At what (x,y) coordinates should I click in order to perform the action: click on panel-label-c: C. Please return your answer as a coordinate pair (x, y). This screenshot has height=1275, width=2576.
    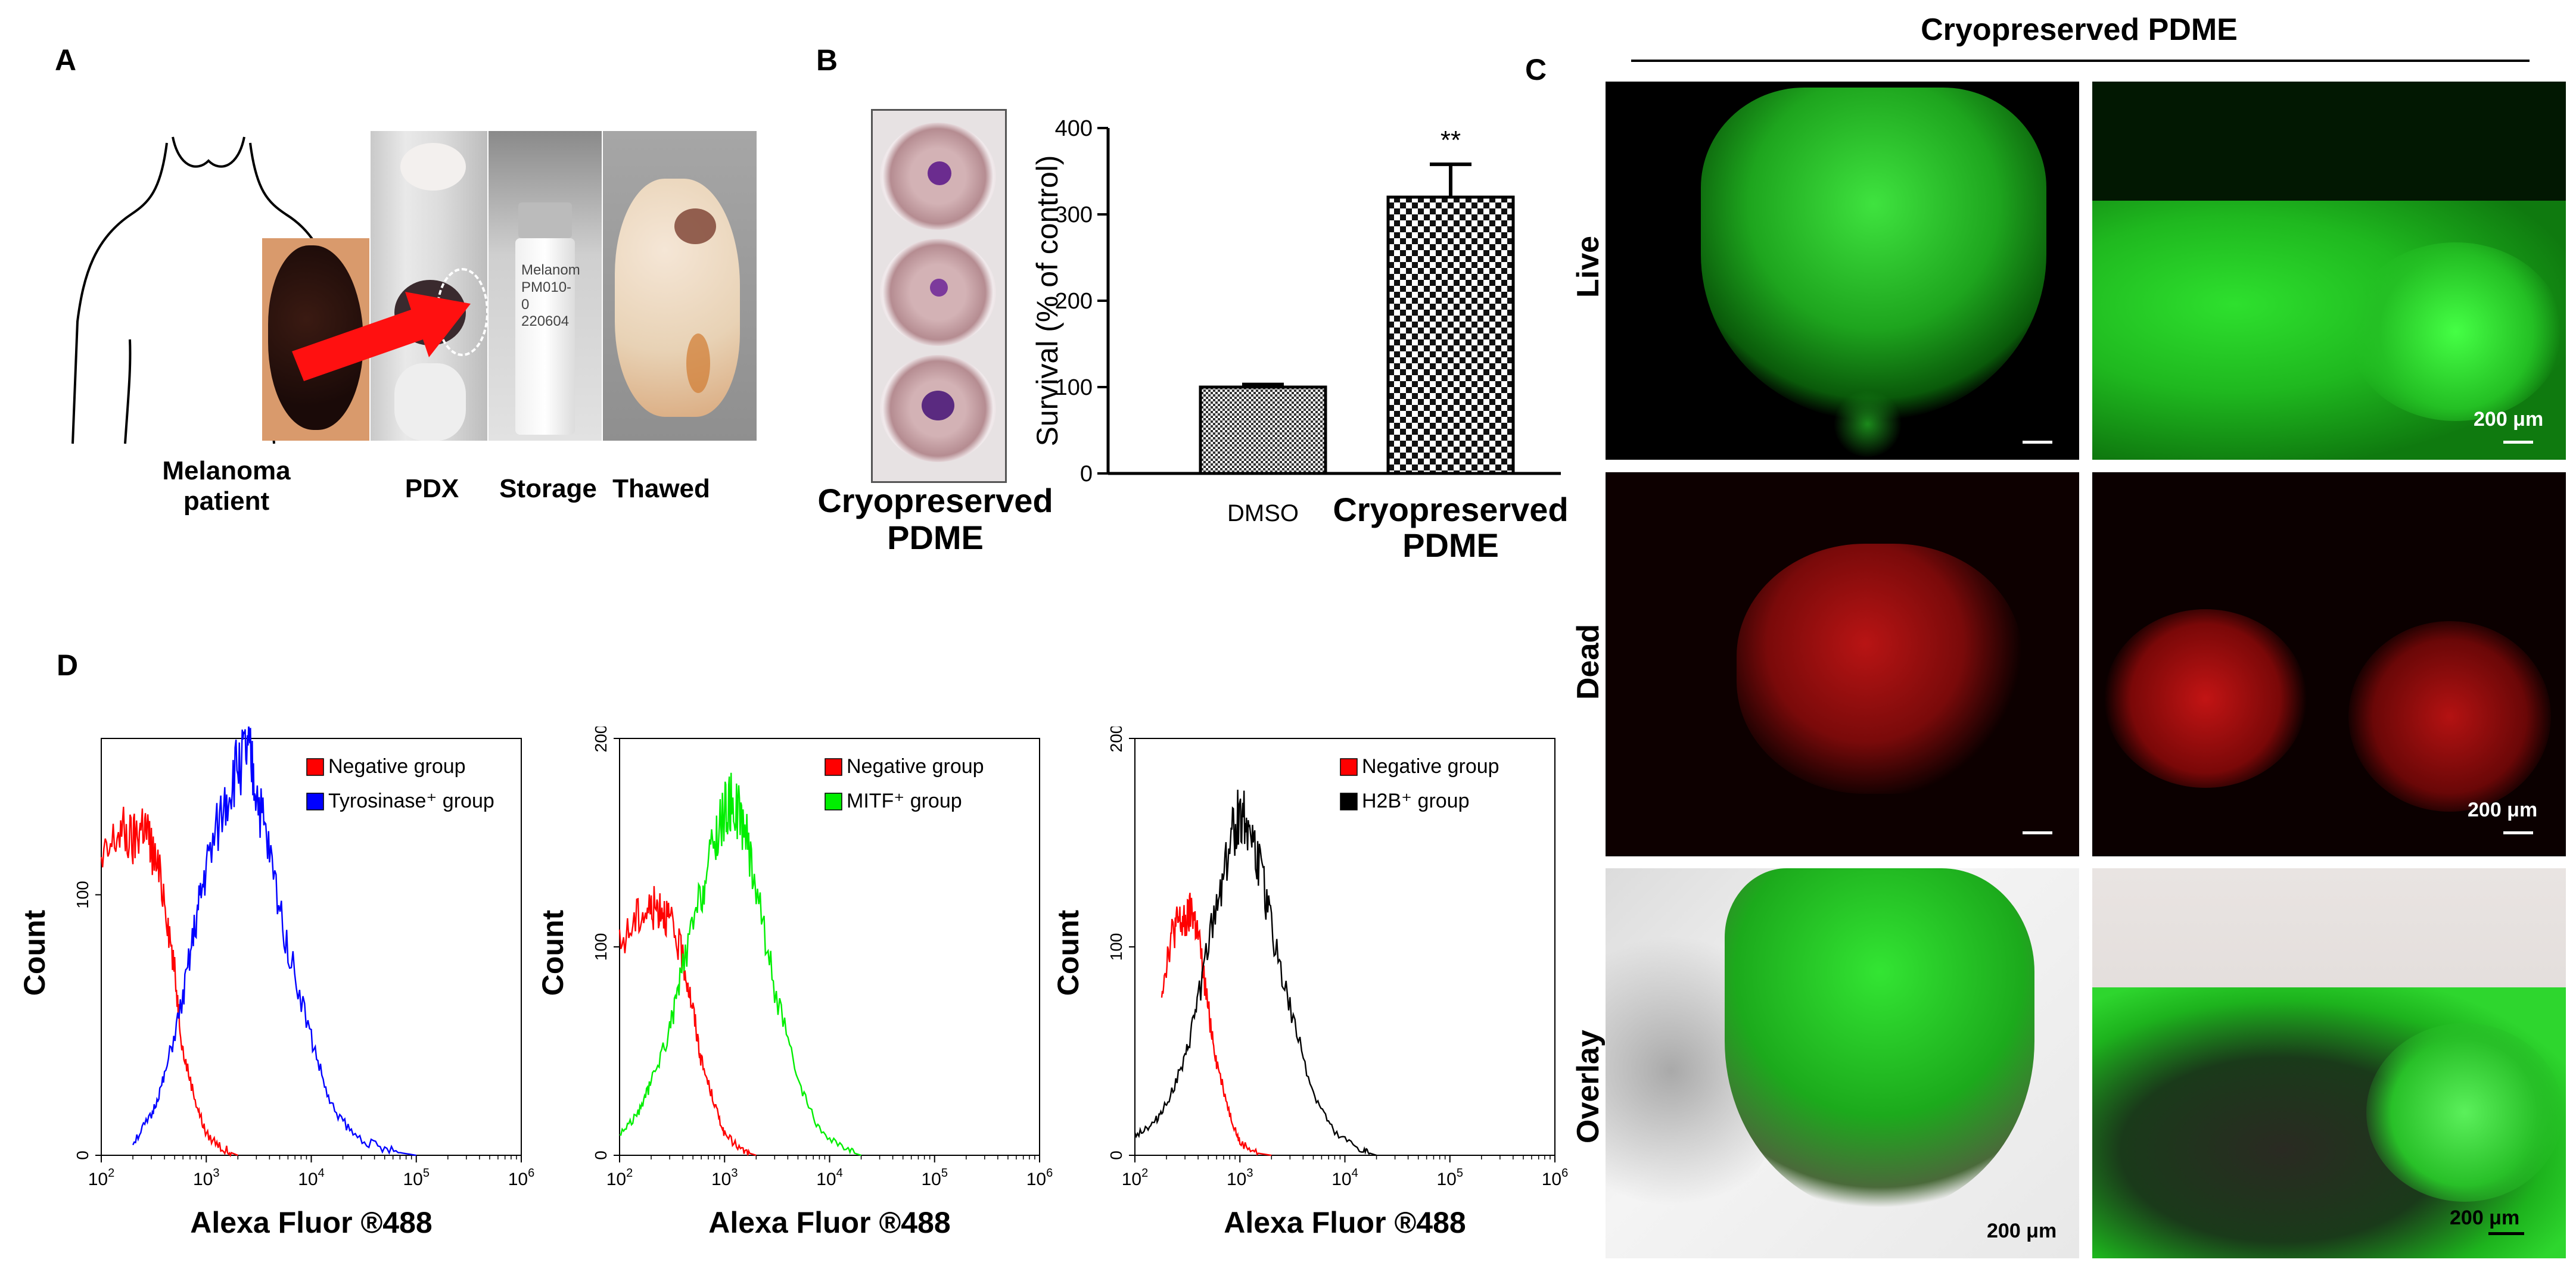
    Looking at the image, I should click on (1536, 69).